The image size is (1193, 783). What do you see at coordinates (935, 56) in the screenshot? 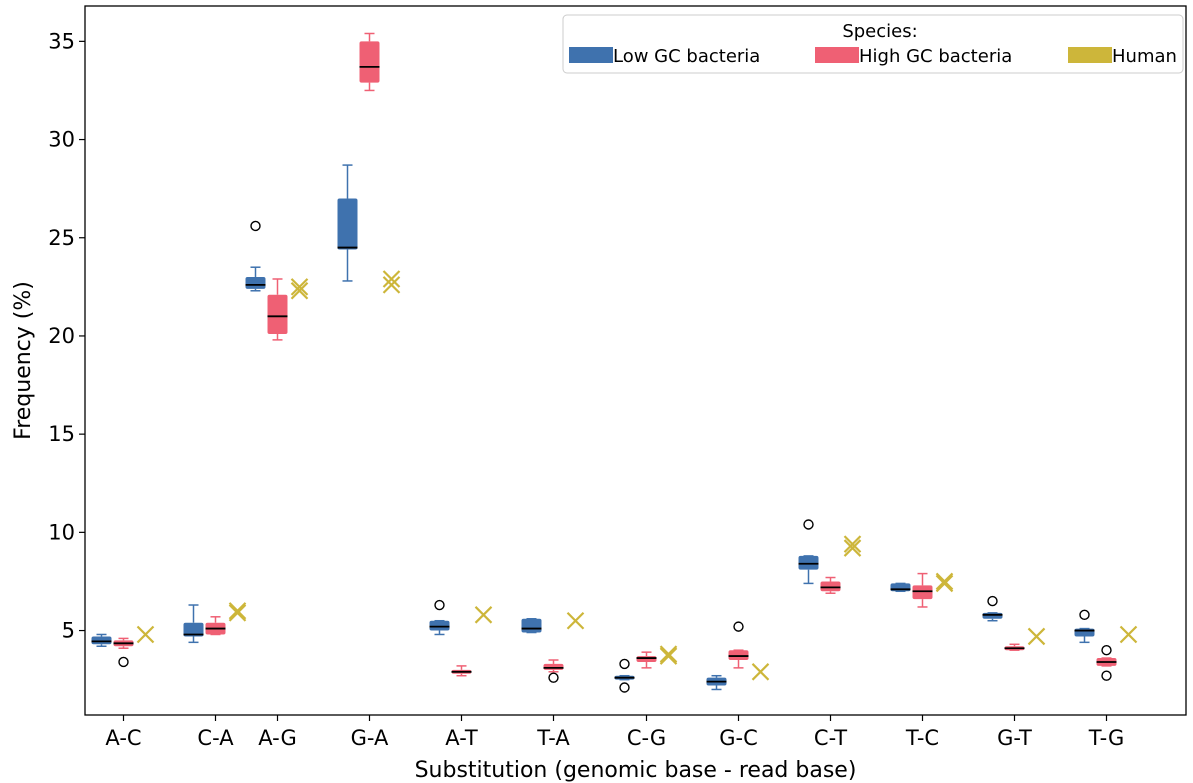
I see `legend-entry-label: High GC bacteria` at bounding box center [935, 56].